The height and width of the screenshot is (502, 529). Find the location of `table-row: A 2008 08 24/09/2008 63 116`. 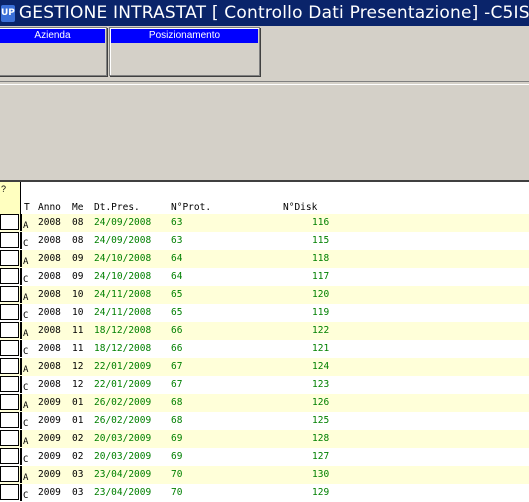

table-row: A 2008 08 24/09/2008 63 116 is located at coordinates (264, 223).